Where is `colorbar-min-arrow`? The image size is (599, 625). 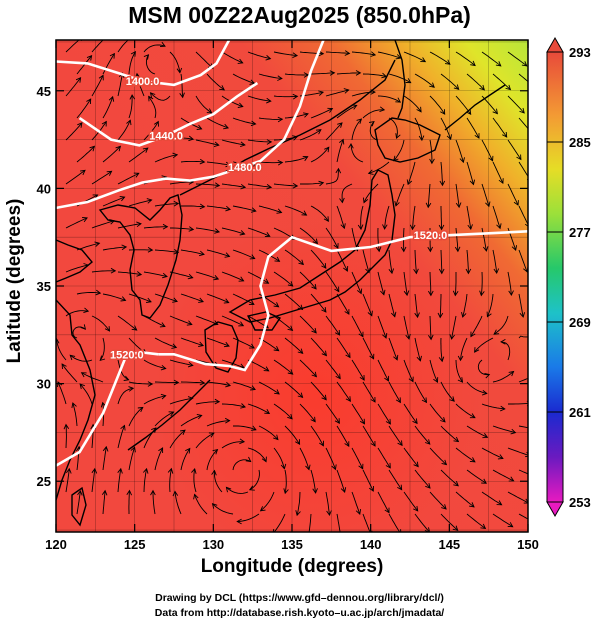 colorbar-min-arrow is located at coordinates (555, 509).